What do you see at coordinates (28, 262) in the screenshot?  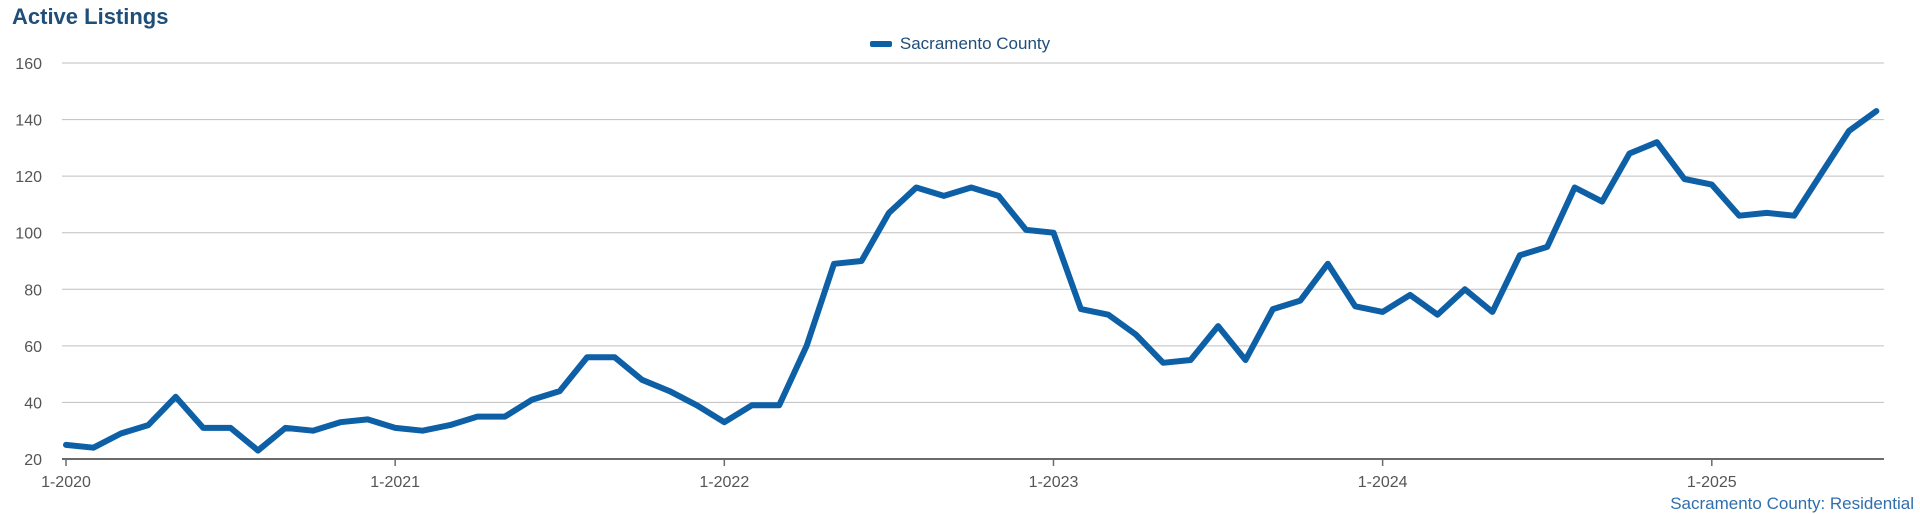 I see `y-axis: 20 40 60 80 100 120 140 160` at bounding box center [28, 262].